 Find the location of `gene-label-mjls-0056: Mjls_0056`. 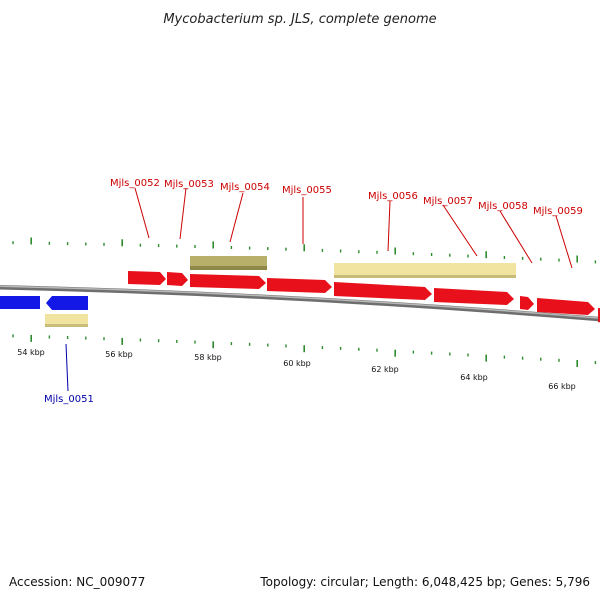

gene-label-mjls-0056: Mjls_0056 is located at coordinates (393, 196).